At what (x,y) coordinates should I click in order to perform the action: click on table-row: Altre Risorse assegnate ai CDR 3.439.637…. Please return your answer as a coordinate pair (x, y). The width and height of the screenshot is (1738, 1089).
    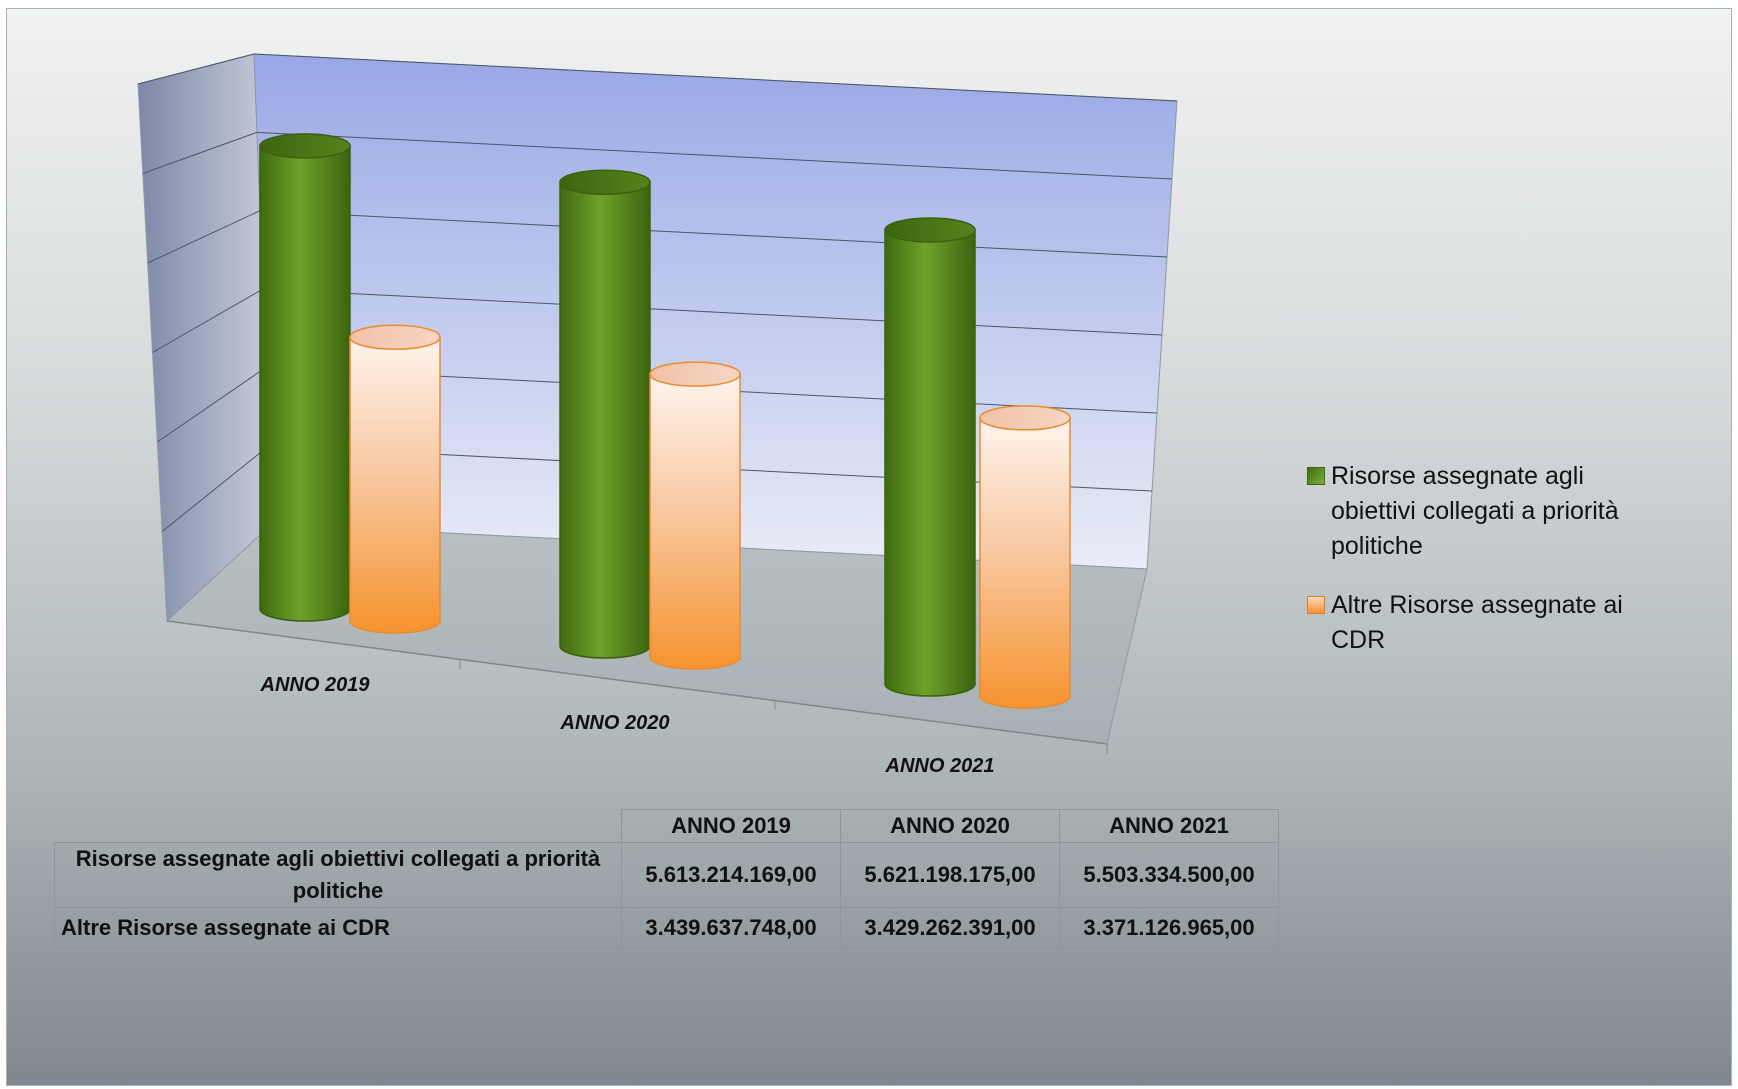
    Looking at the image, I should click on (666, 928).